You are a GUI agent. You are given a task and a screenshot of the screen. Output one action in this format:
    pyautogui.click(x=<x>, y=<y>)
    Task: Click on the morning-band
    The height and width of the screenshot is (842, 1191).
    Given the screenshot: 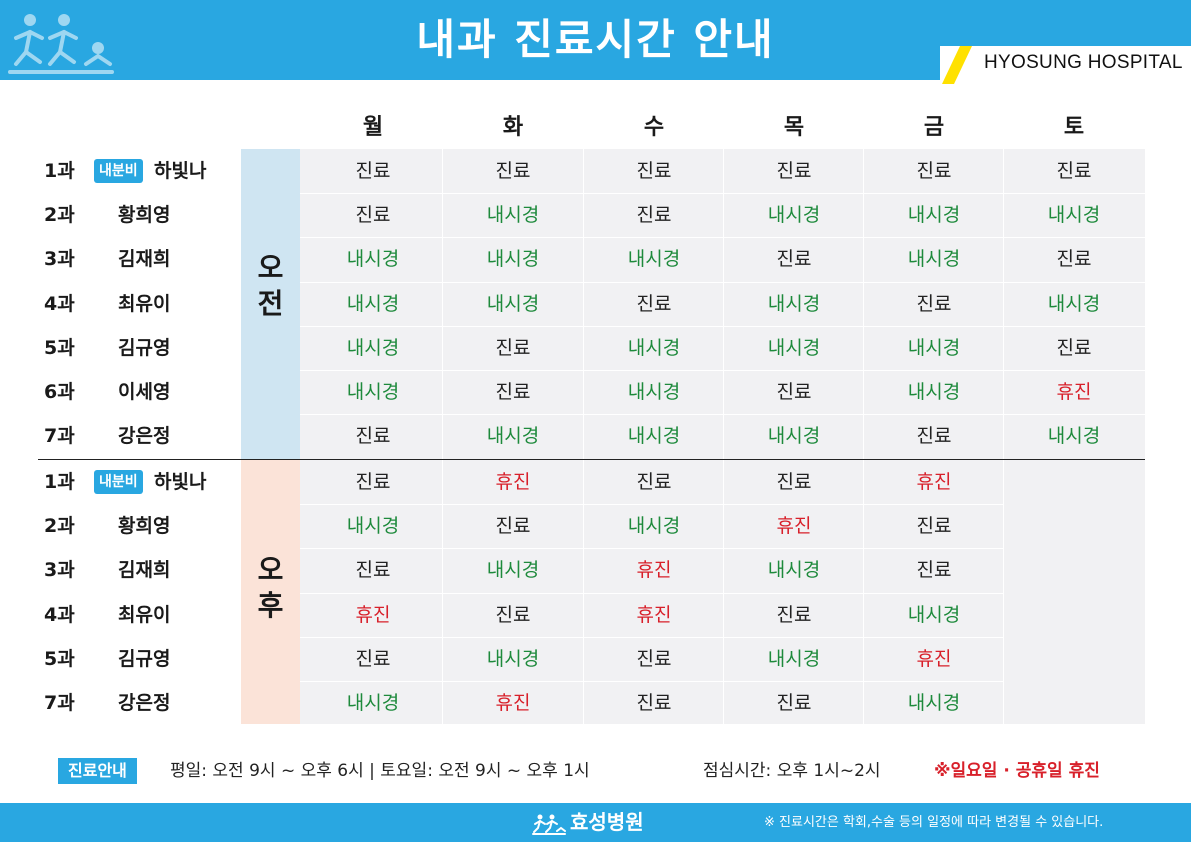 What is the action you would take?
    pyautogui.click(x=270, y=304)
    